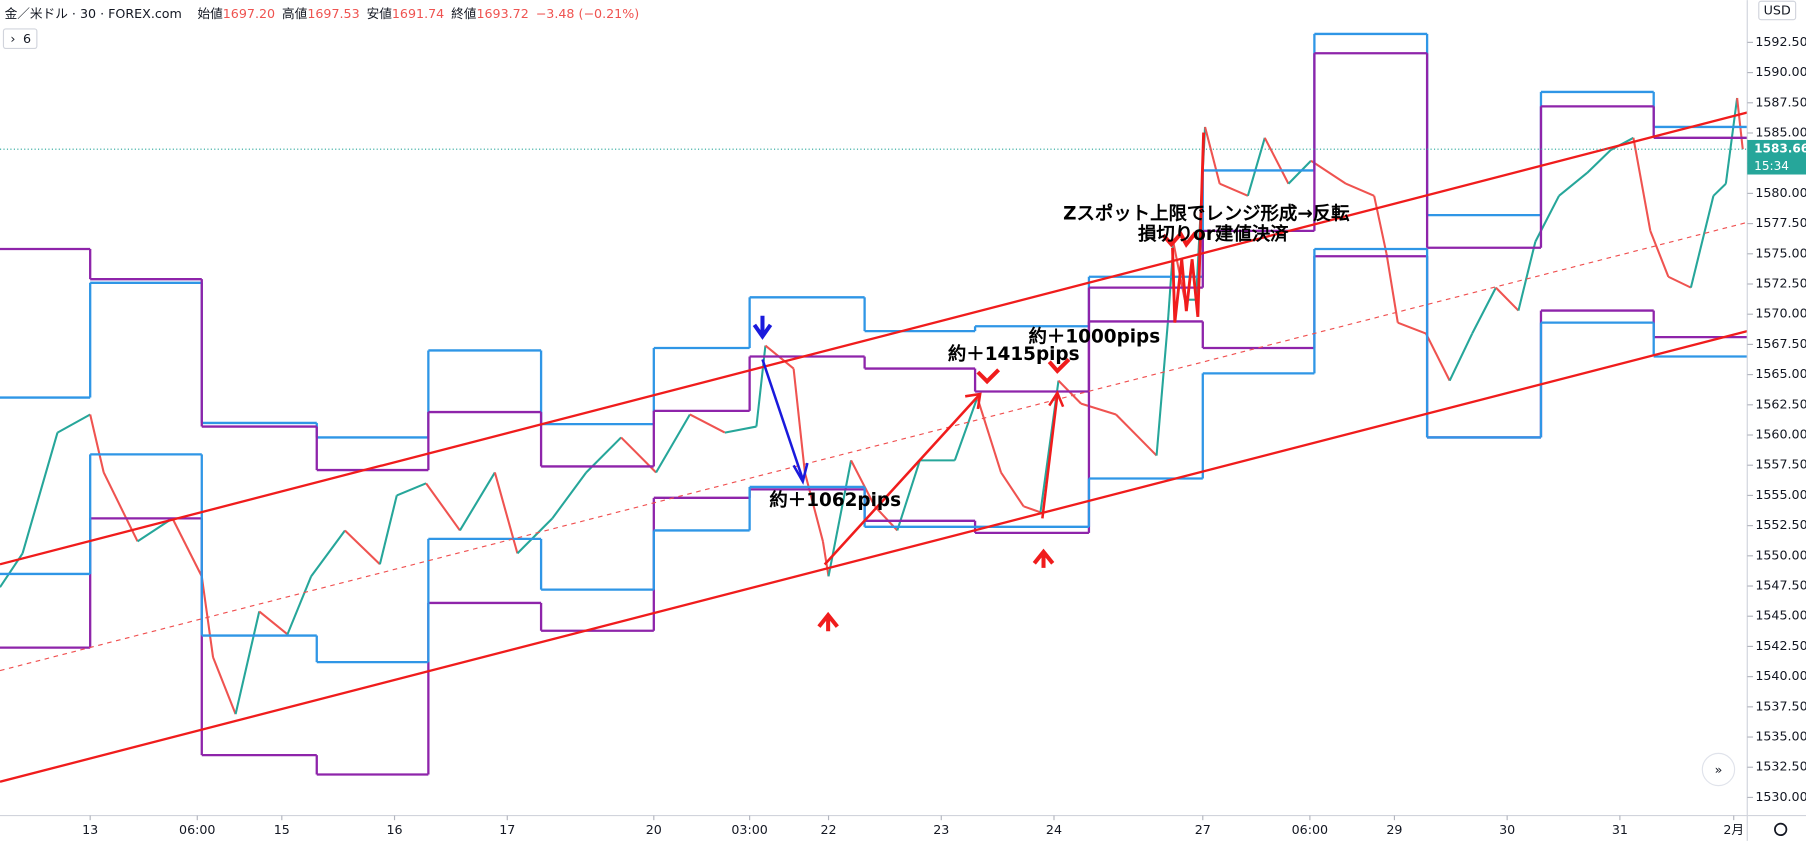 The image size is (1806, 841). I want to click on change: −3.48 (−0.21%), so click(587, 12).